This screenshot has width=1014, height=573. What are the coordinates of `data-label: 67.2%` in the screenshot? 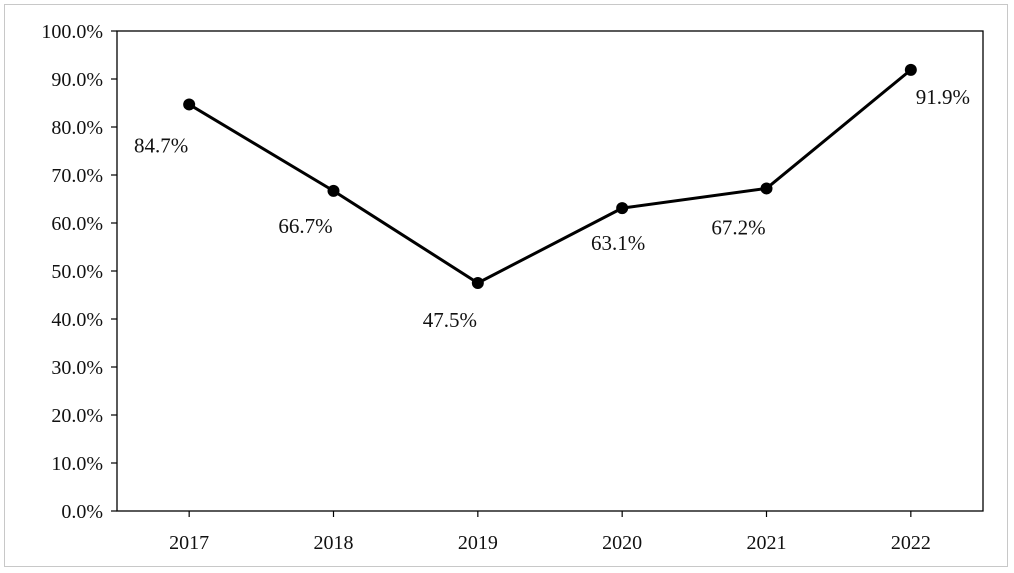 It's located at (738, 227).